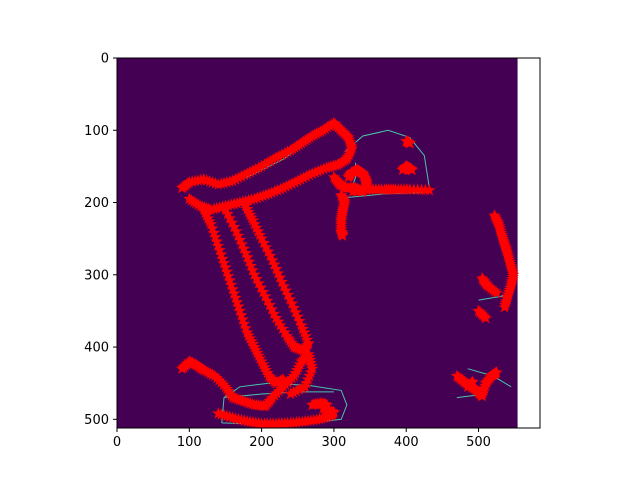 The width and height of the screenshot is (640, 480). I want to click on y-tick-label: 0, so click(105, 59).